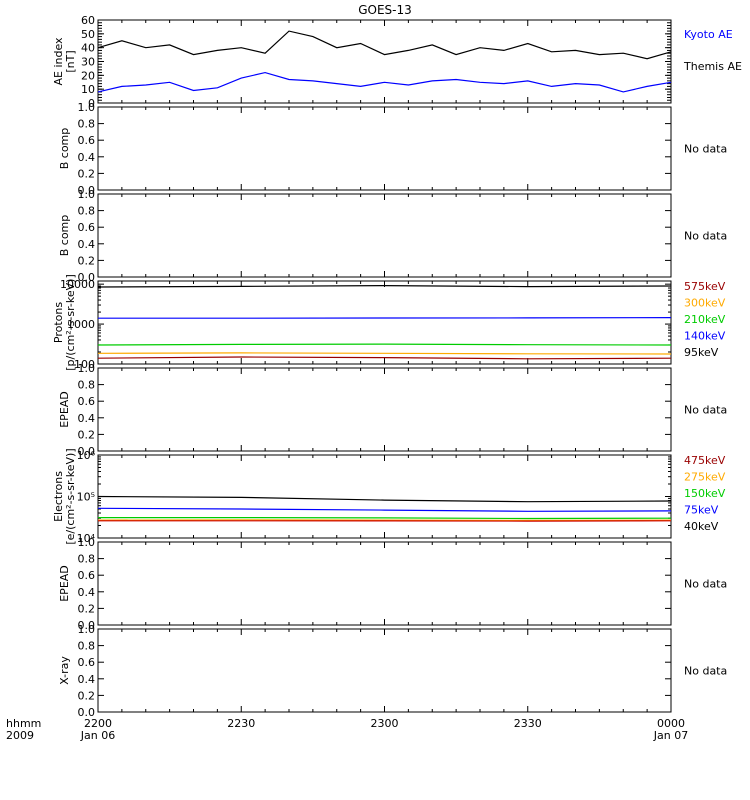 This screenshot has width=750, height=800. What do you see at coordinates (701, 352) in the screenshot?
I see `legend-entry: 95keV` at bounding box center [701, 352].